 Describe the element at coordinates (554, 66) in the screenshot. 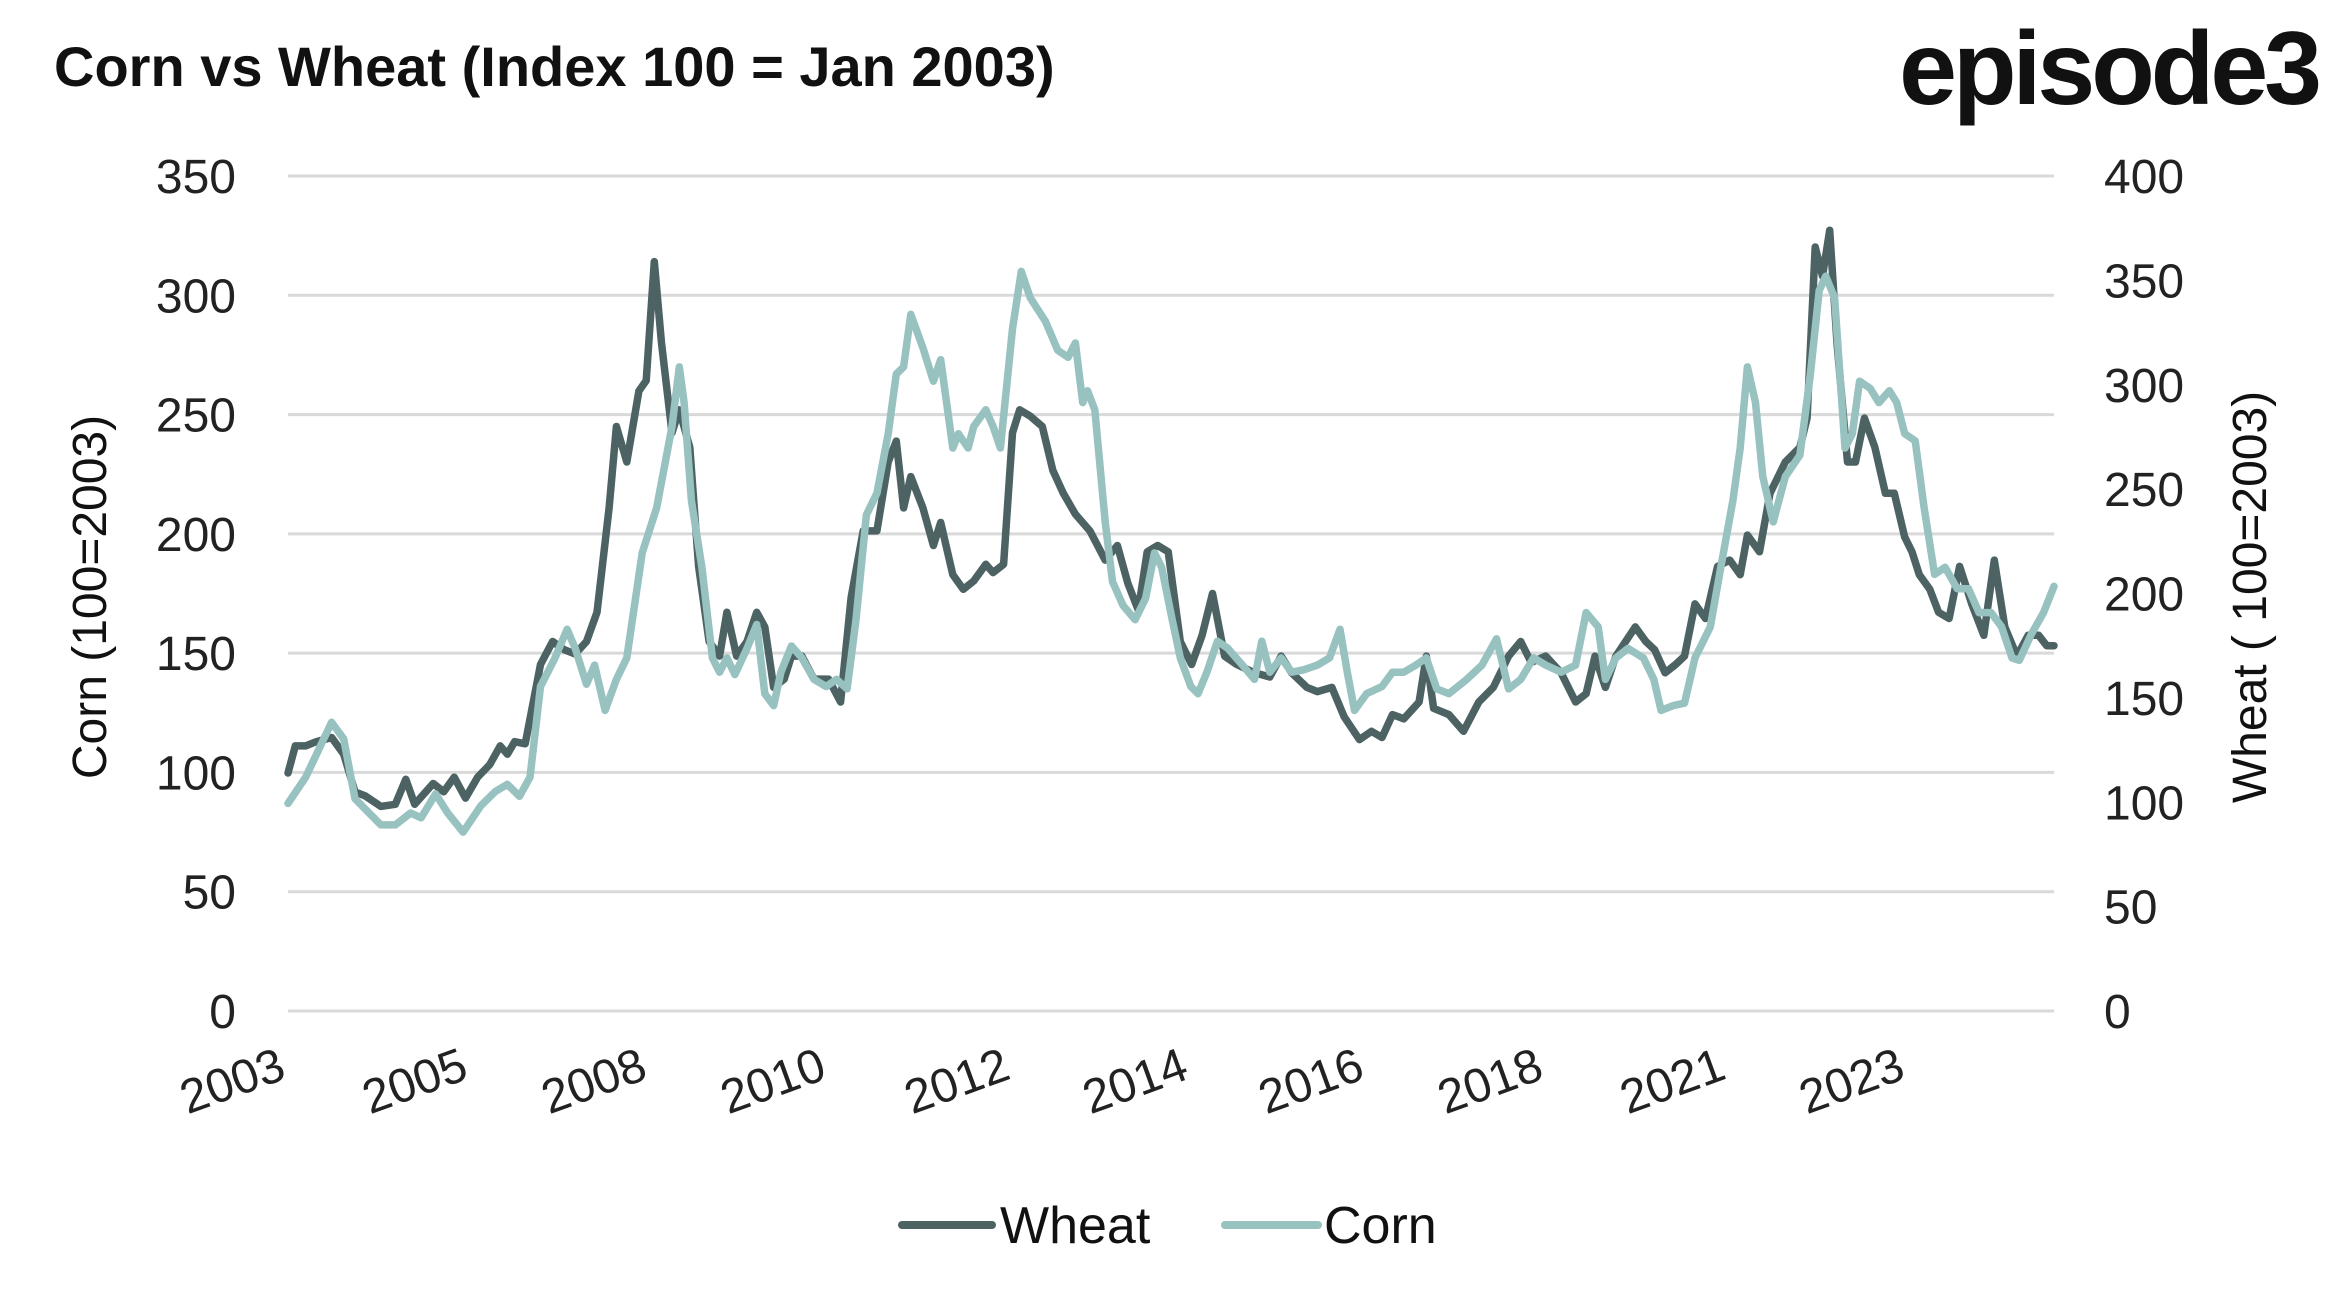

I see `chart-title: Corn vs Wheat (Index 100 = Jan 2003)` at that location.